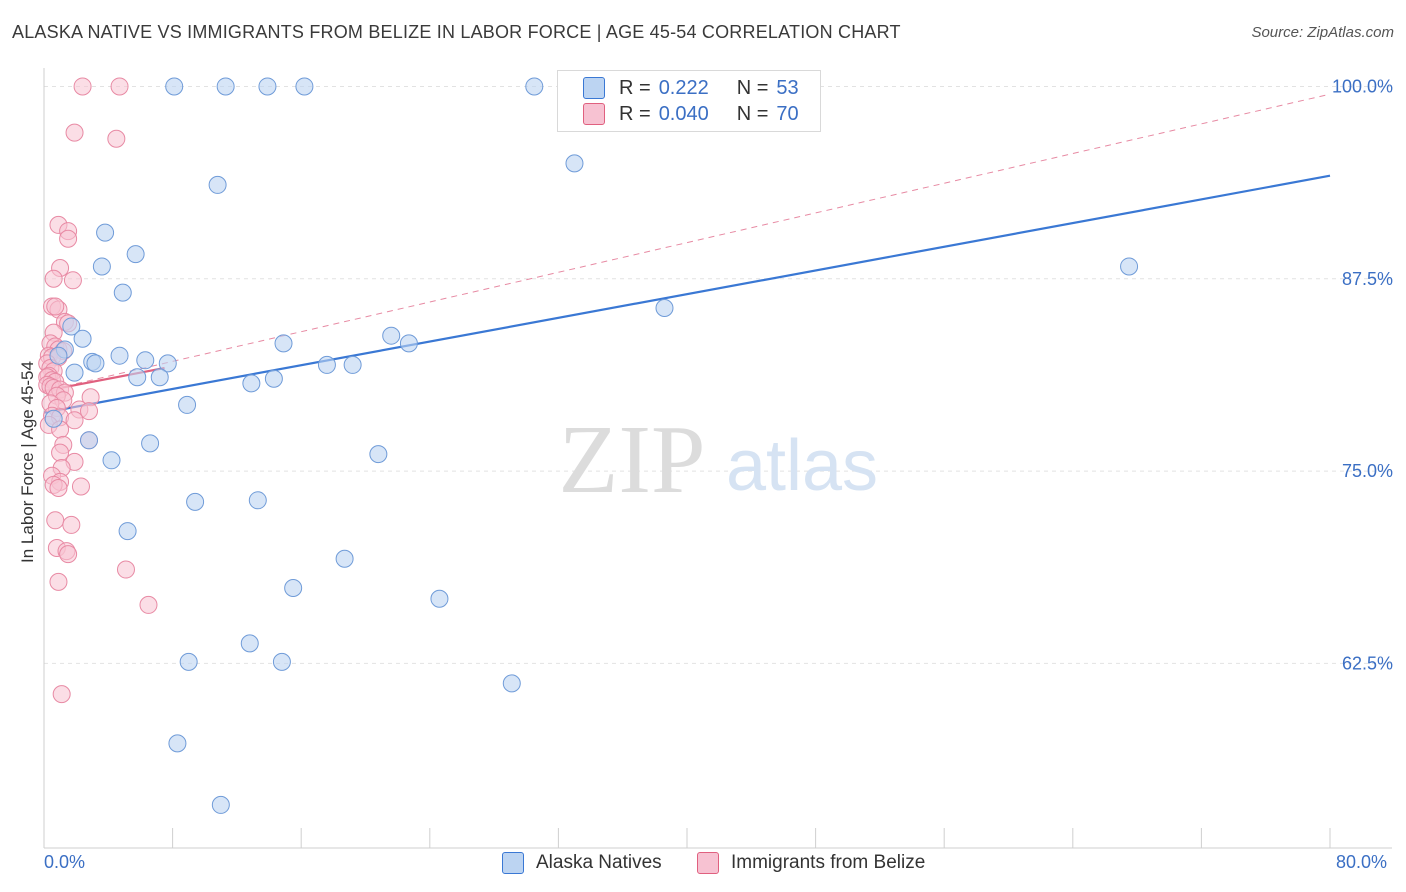  I want to click on legend-row-alaska-natives: R = 0.222 N = 53, so click(691, 88).